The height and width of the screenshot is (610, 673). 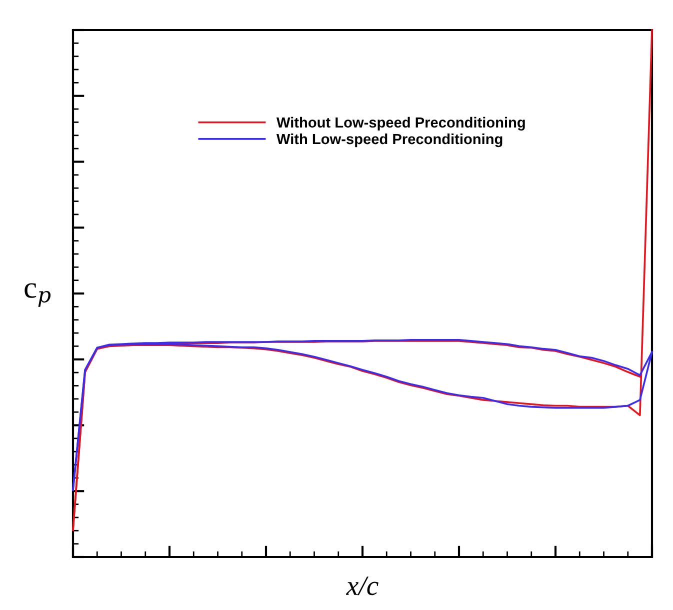 What do you see at coordinates (362, 586) in the screenshot?
I see `x-axis-title: x/c` at bounding box center [362, 586].